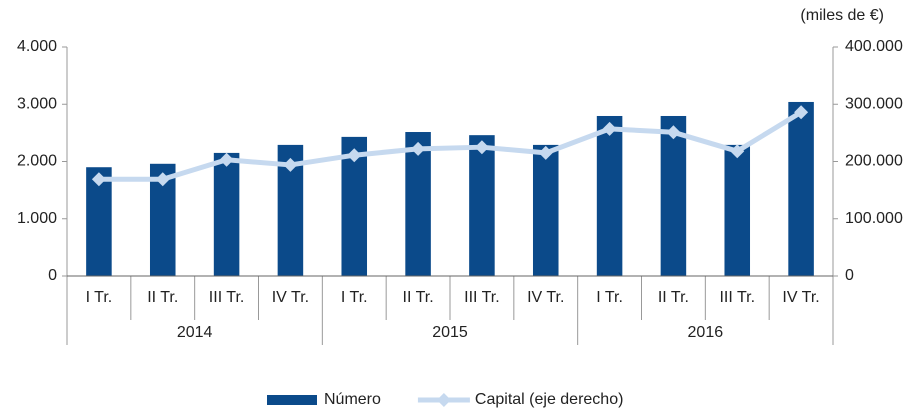 This screenshot has height=419, width=922. Describe the element at coordinates (37, 161) in the screenshot. I see `y-tick-label: 2.000` at that location.